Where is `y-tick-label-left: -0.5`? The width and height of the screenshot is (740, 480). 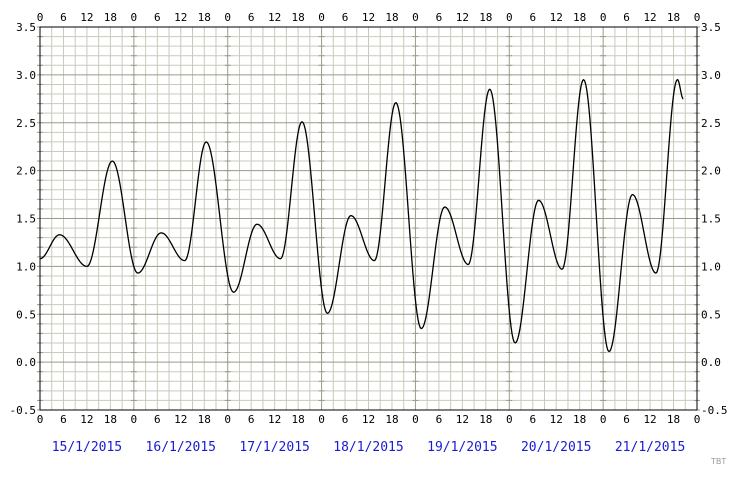 y-tick-label-left: -0.5 is located at coordinates (23, 410).